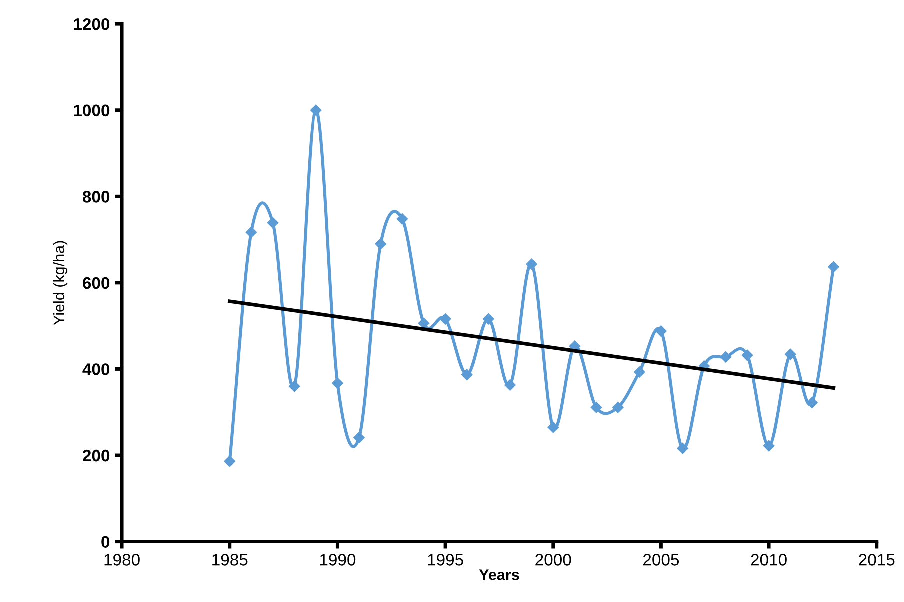  Describe the element at coordinates (662, 560) in the screenshot. I see `x-tick-label: 2005` at that location.